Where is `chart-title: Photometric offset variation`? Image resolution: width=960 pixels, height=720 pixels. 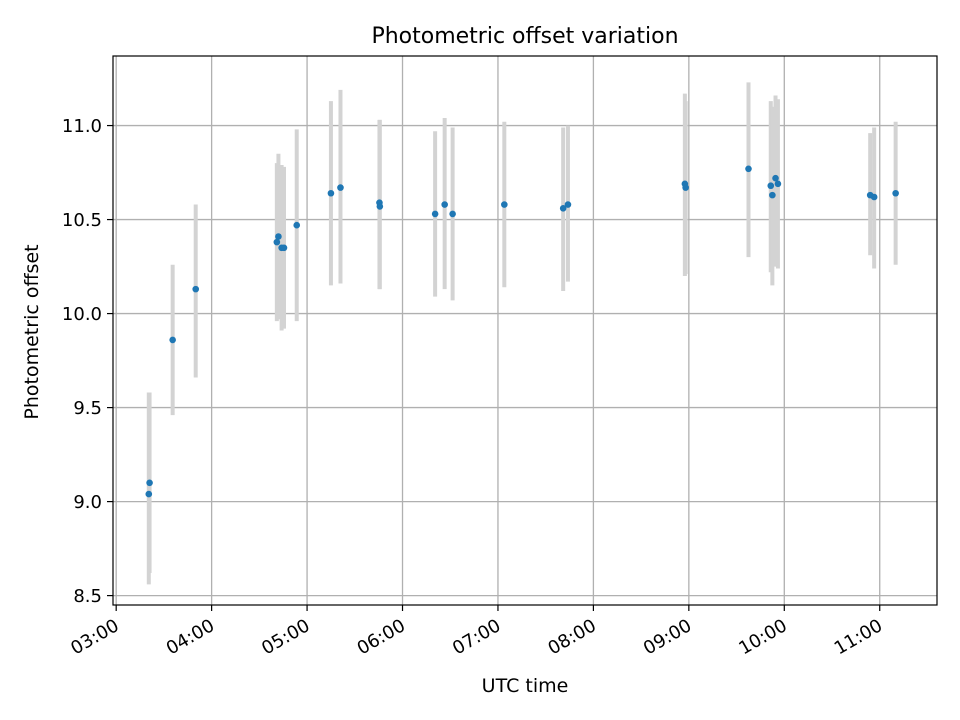
chart-title: Photometric offset variation is located at coordinates (524, 36).